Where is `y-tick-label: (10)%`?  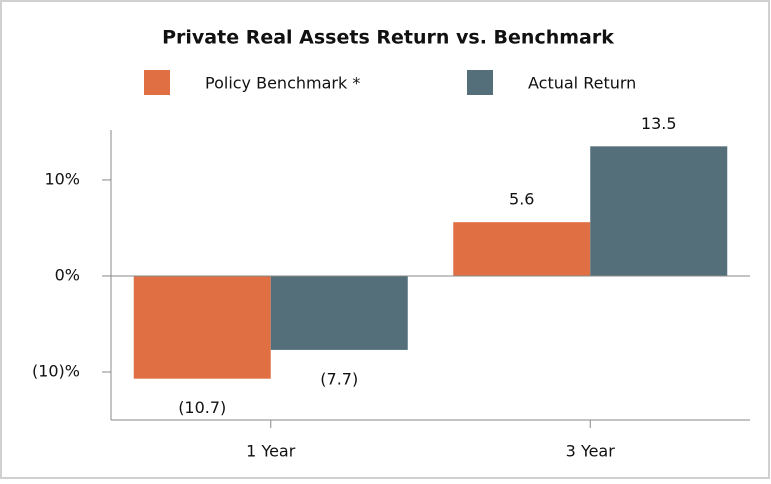
y-tick-label: (10)% is located at coordinates (56, 370).